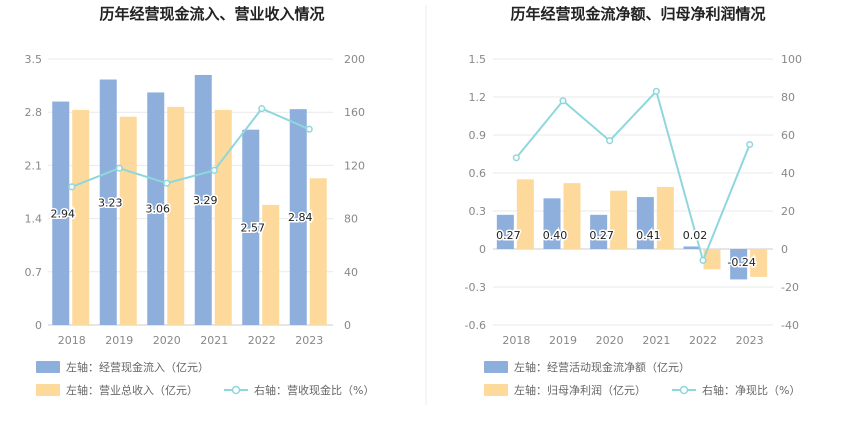 This screenshot has width=850, height=440. What do you see at coordinates (211, 14) in the screenshot?
I see `chart-title: 历年经营现金流入、营业收入情况` at bounding box center [211, 14].